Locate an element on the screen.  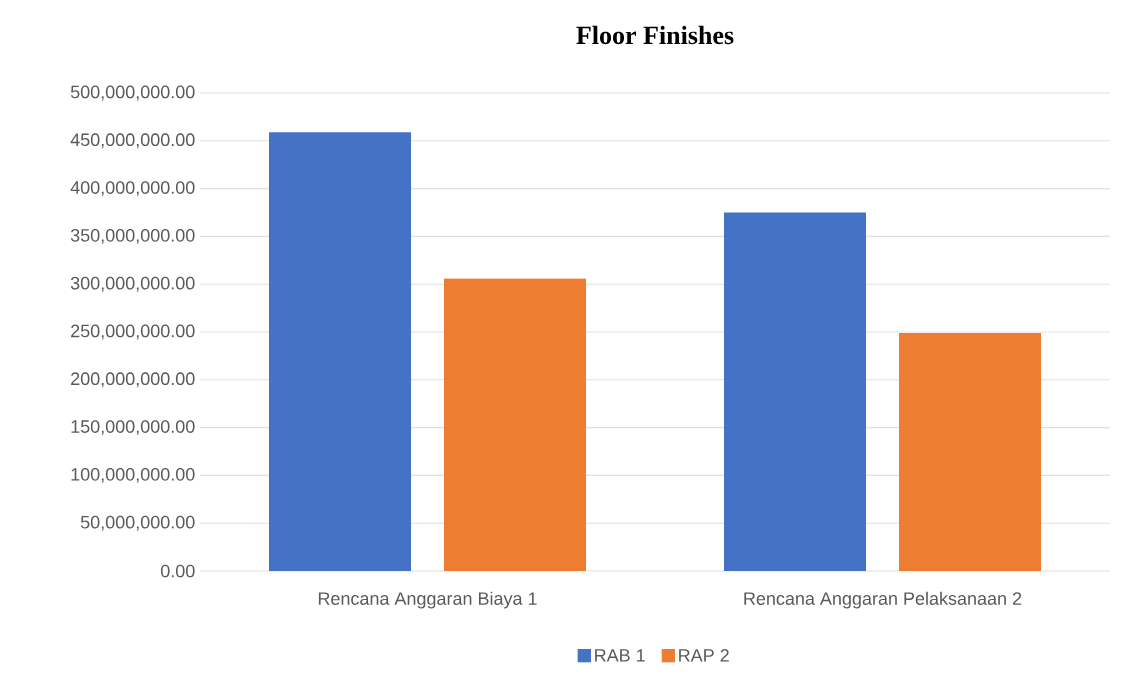
y-tick-label: 450,000,000.00 is located at coordinates (132, 141).